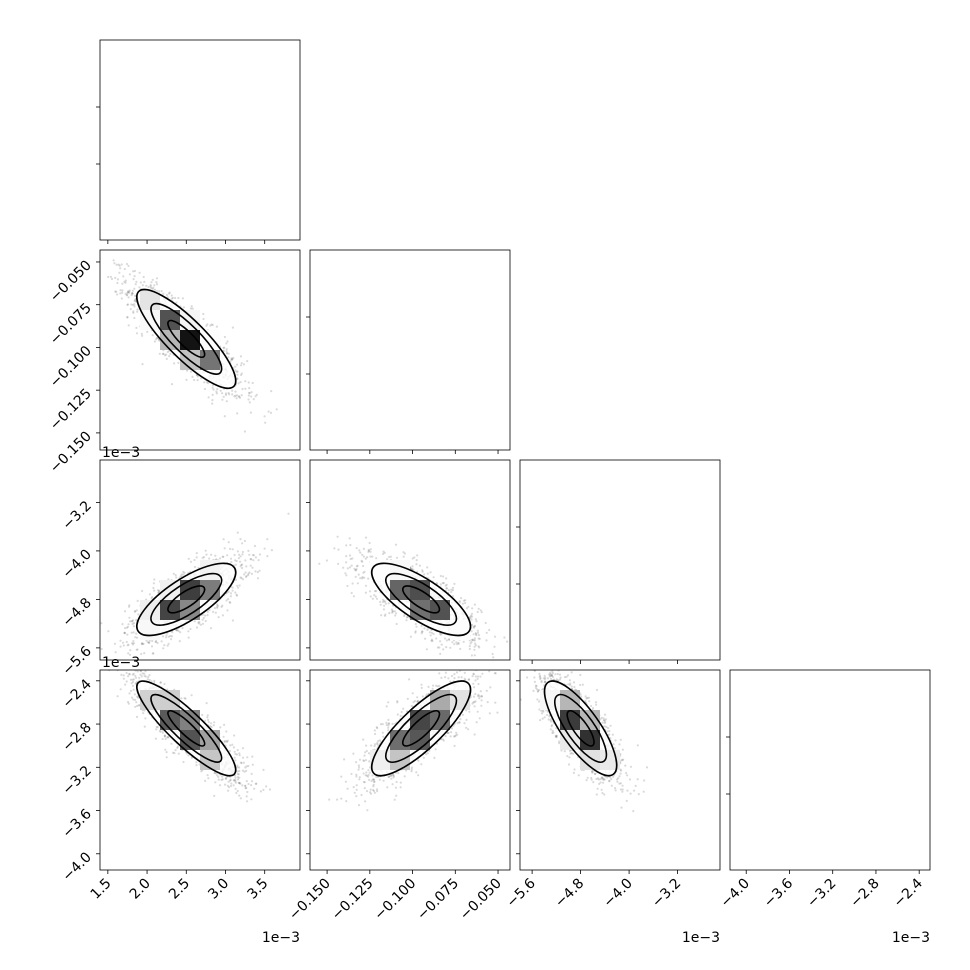 This screenshot has height=970, width=970. I want to click on density-cell, so click(150, 300).